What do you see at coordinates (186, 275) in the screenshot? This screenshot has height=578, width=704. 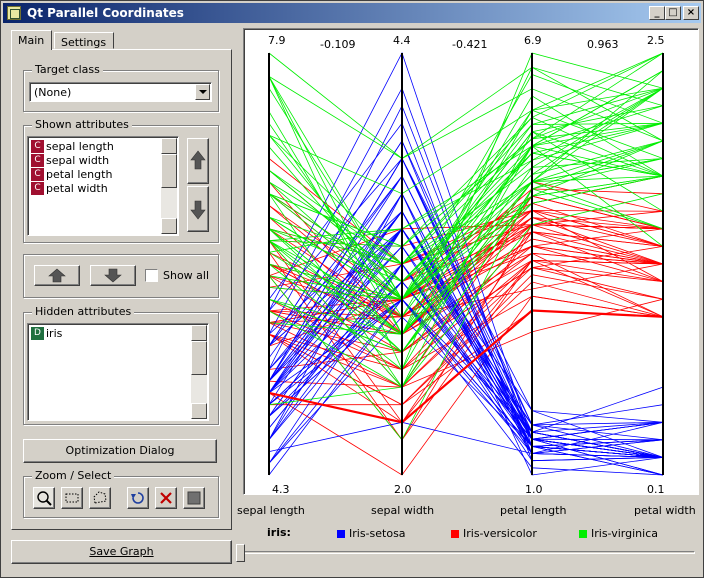 I see `show-all-label: Show all` at bounding box center [186, 275].